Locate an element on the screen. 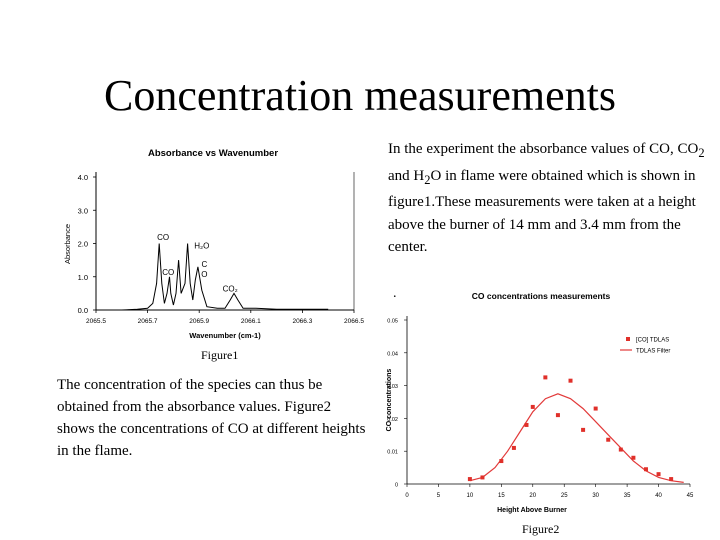 This screenshot has width=720, height=540. figure1-annotation: O is located at coordinates (204, 274).